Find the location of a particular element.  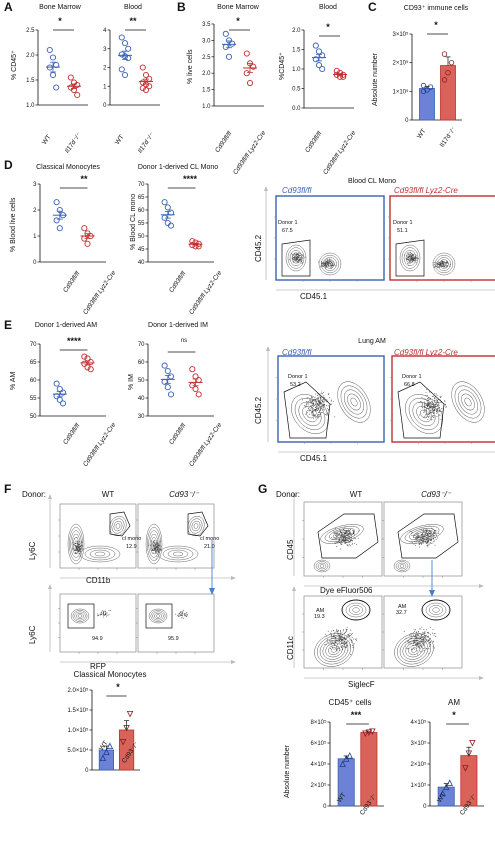

g1-ytick-label: 8×10⁵ is located at coordinates (318, 722).